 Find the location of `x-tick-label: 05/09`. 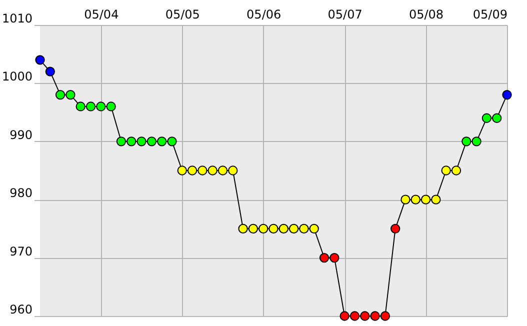

x-tick-label: 05/09 is located at coordinates (490, 15).